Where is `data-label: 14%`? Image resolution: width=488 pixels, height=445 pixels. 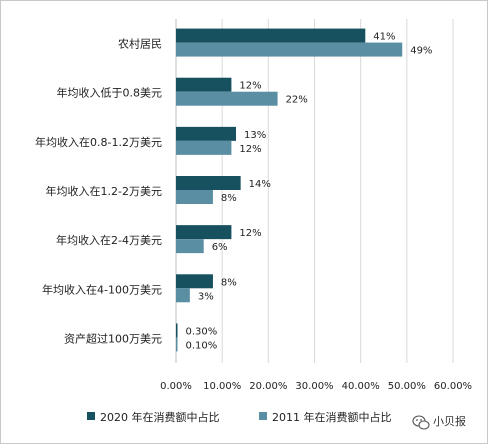 data-label: 14% is located at coordinates (260, 184).